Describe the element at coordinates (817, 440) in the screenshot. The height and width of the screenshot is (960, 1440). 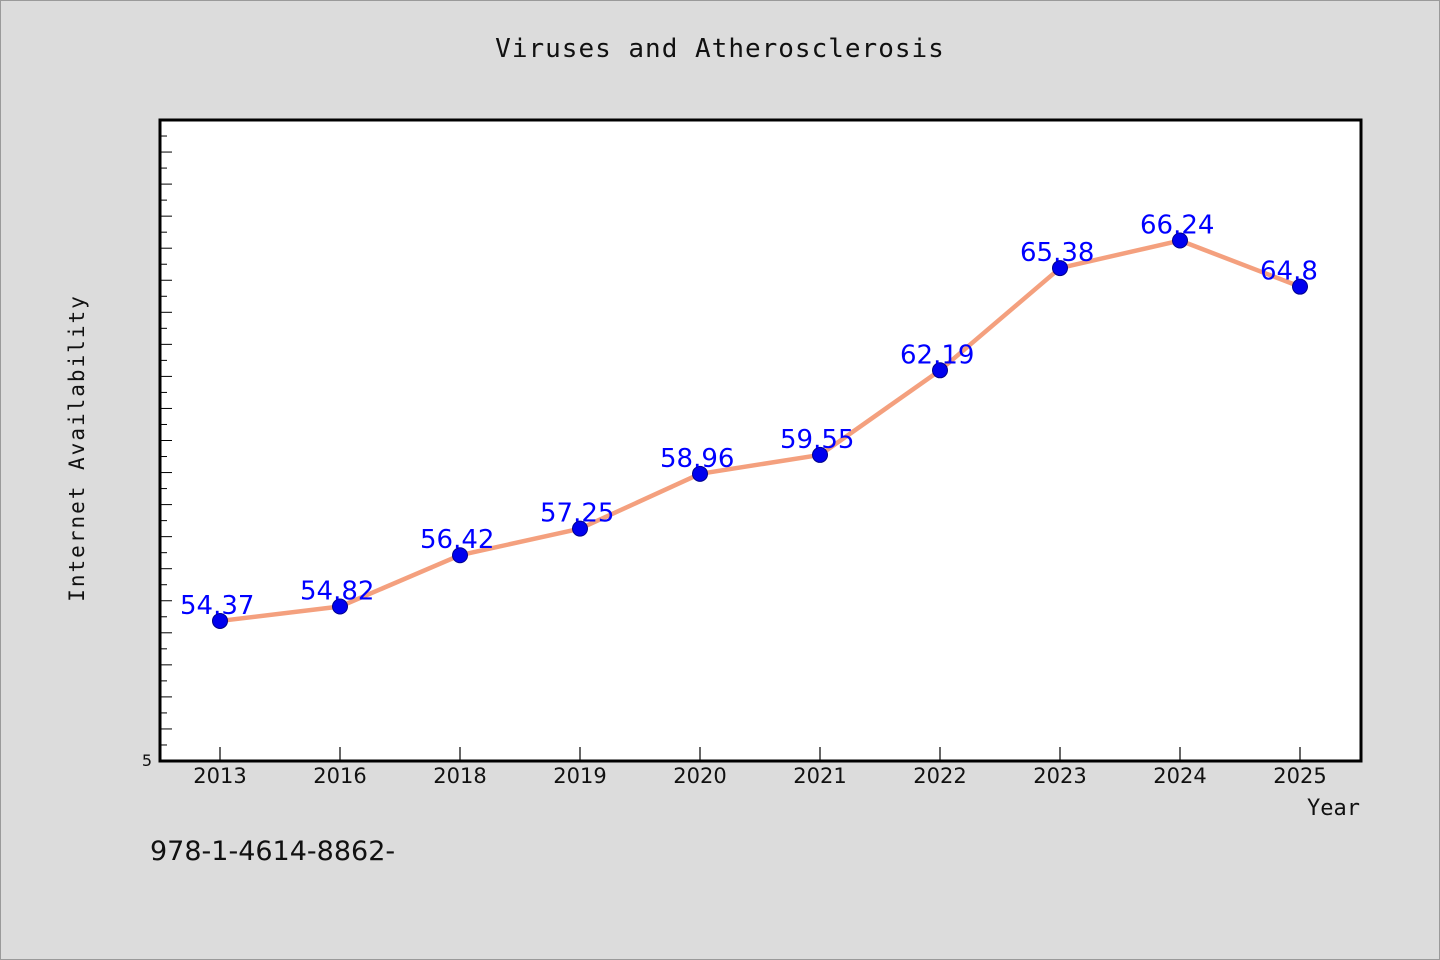
I see `data-label: 59.55` at that location.